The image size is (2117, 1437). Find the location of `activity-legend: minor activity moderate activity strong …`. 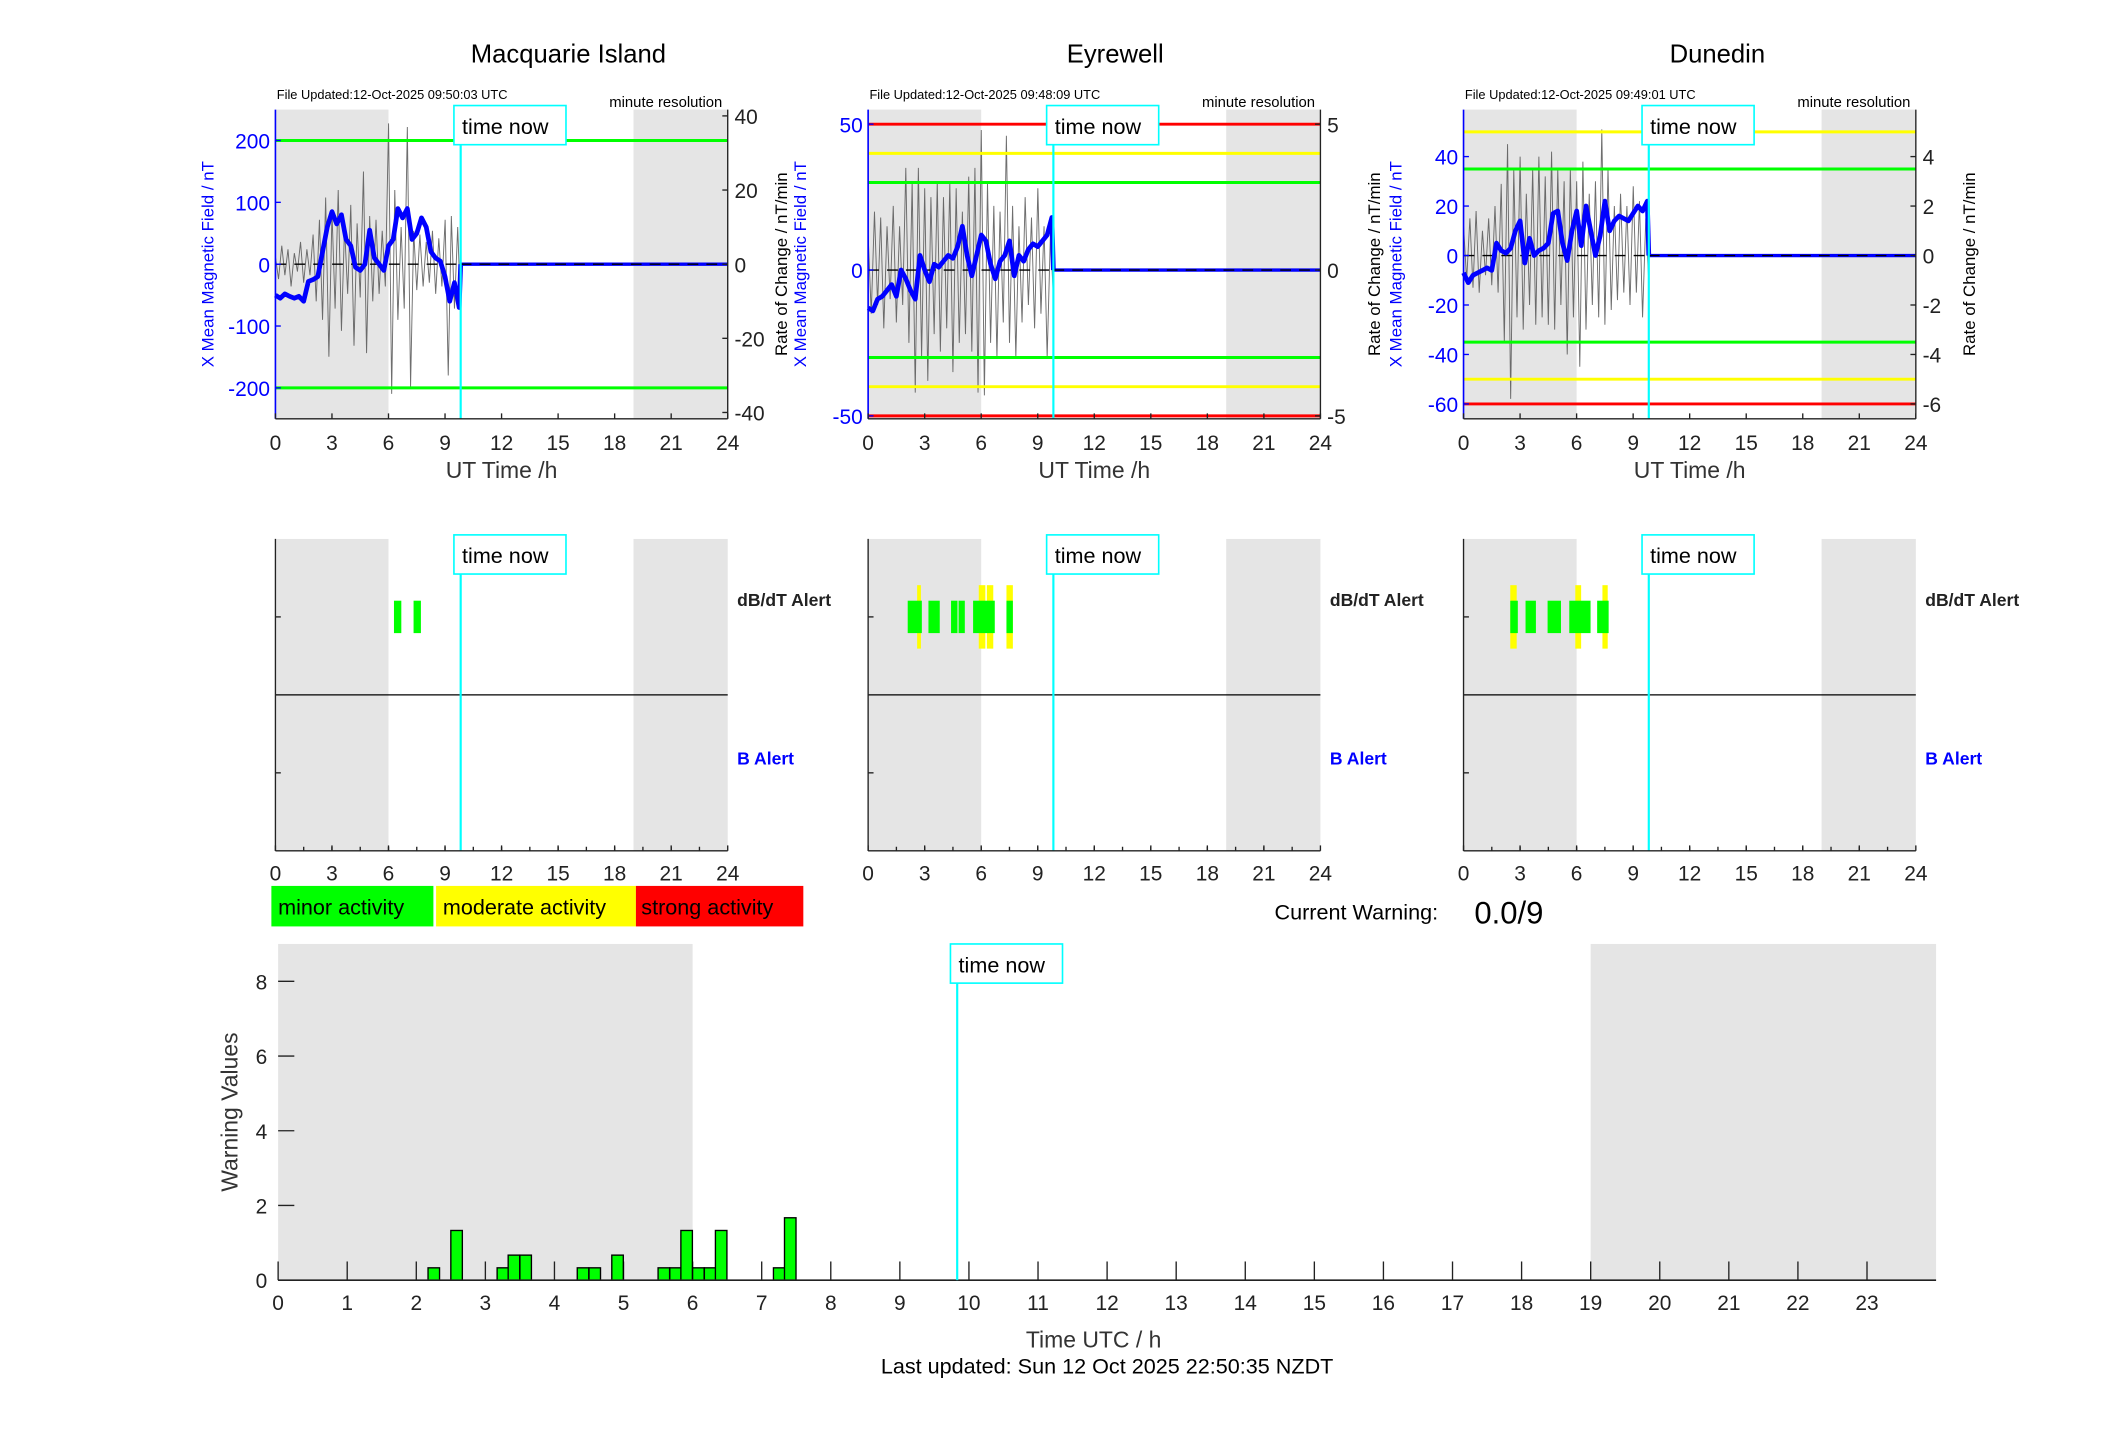

activity-legend: minor activity moderate activity strong … is located at coordinates (537, 906).